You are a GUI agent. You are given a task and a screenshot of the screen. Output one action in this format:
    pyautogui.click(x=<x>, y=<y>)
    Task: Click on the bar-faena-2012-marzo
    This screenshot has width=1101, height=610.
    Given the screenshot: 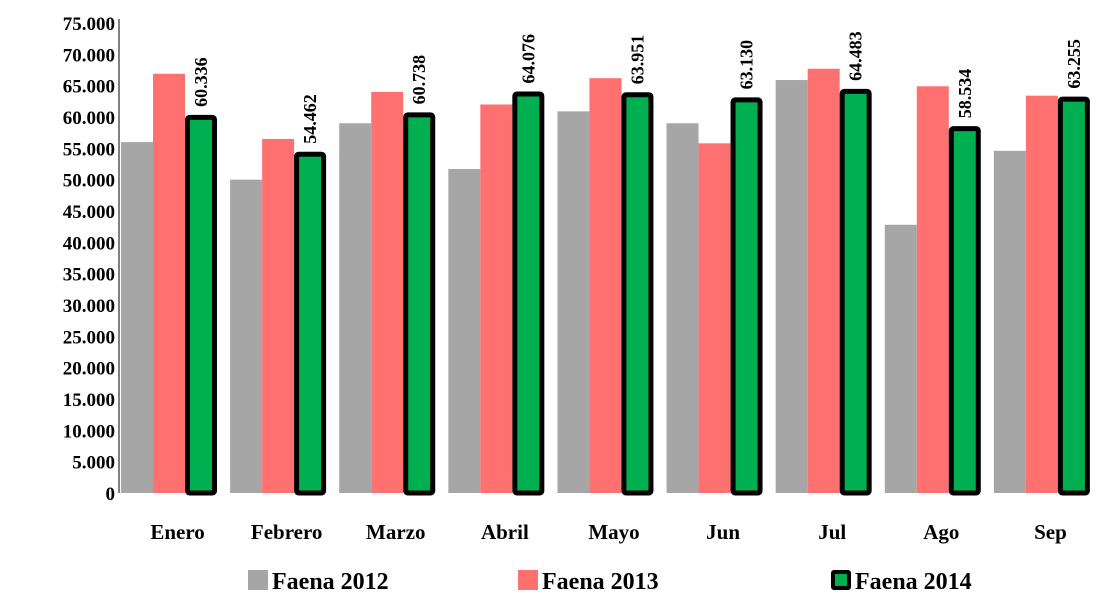 What is the action you would take?
    pyautogui.click(x=355, y=308)
    